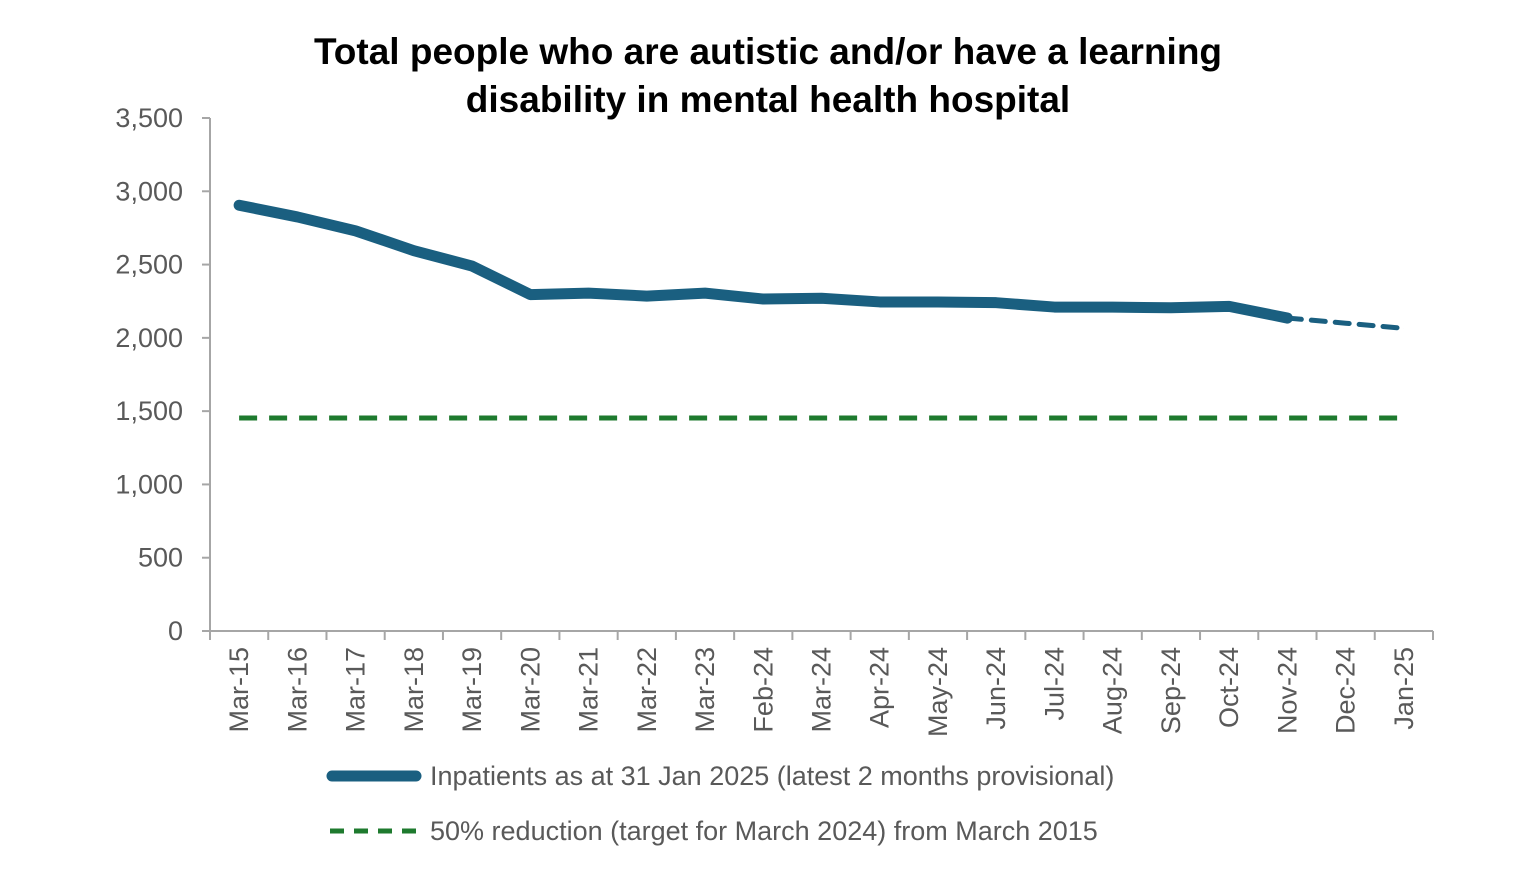 This screenshot has height=876, width=1536. What do you see at coordinates (1404, 688) in the screenshot?
I see `x-tick-label: Jan-25` at bounding box center [1404, 688].